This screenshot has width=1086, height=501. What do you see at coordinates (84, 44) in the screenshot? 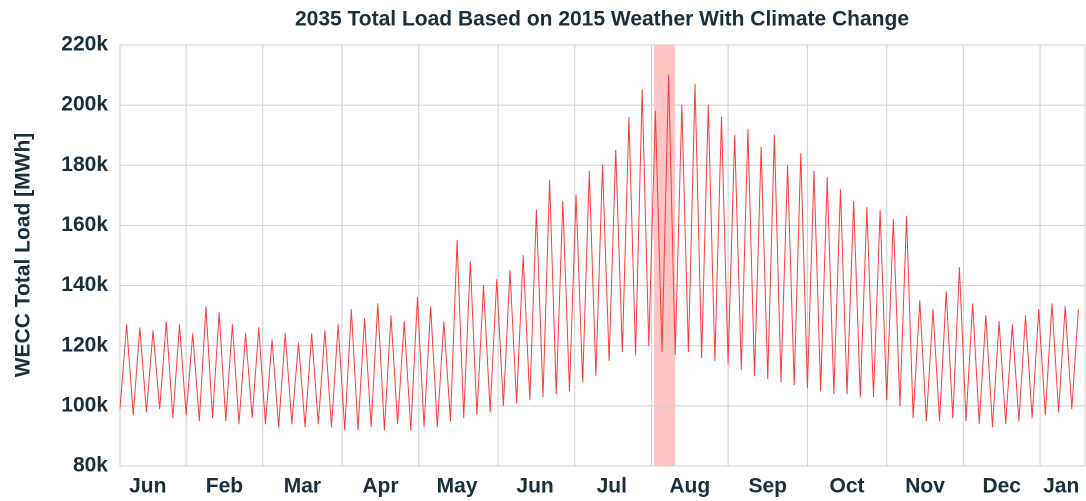
I see `y-tick-label: 220k` at bounding box center [84, 44].